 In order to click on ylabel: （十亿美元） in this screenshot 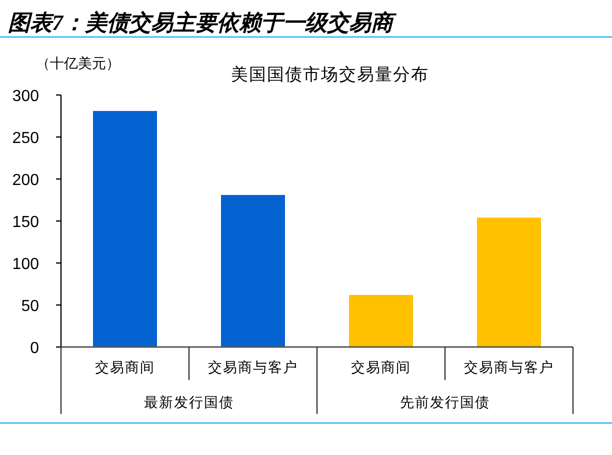, I will do `click(78, 64)`.